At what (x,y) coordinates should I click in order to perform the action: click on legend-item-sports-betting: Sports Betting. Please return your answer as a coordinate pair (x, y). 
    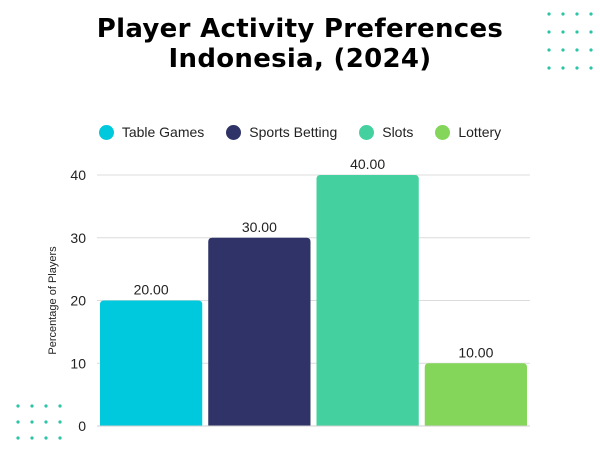
    Looking at the image, I should click on (281, 132).